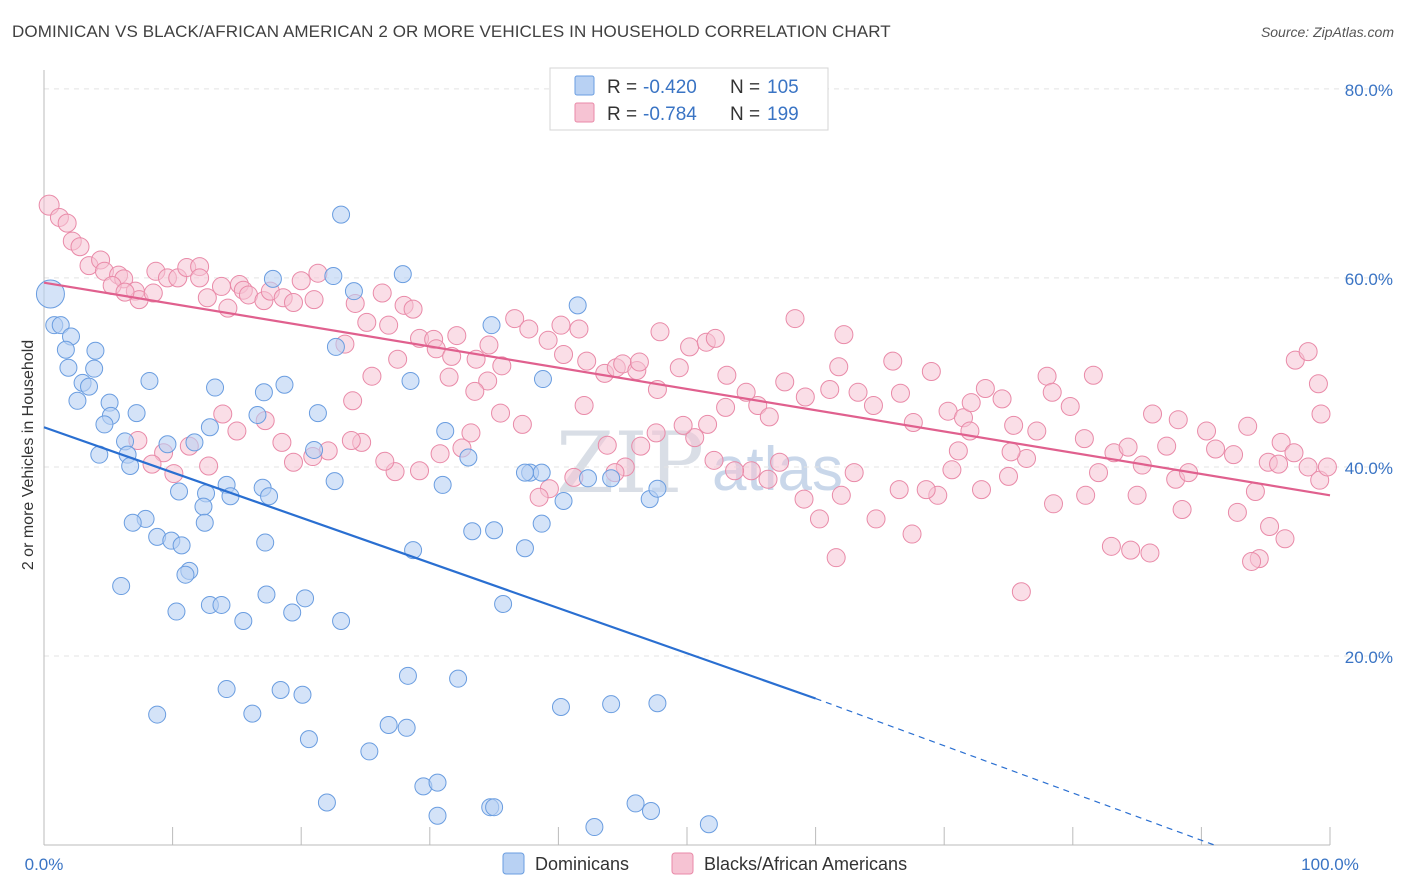 Image resolution: width=1406 pixels, height=892 pixels. I want to click on correlation-legend: R = -0.420 N = 105 R = -0.784 N = 199, so click(689, 99).